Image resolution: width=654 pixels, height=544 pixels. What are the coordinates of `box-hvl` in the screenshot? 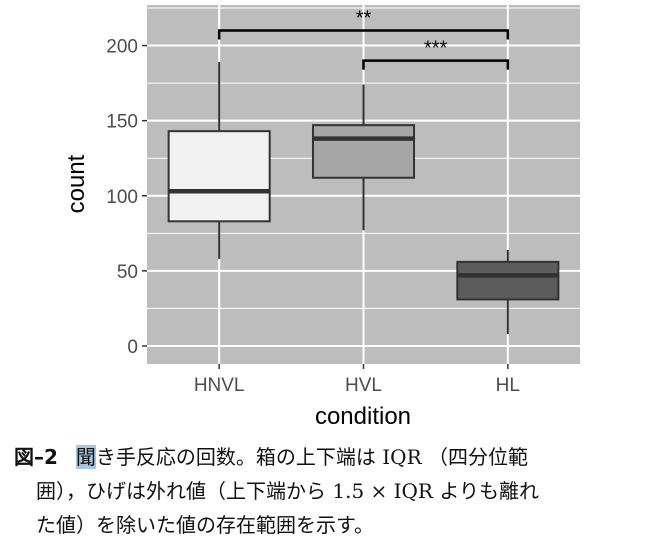 It's located at (363, 157).